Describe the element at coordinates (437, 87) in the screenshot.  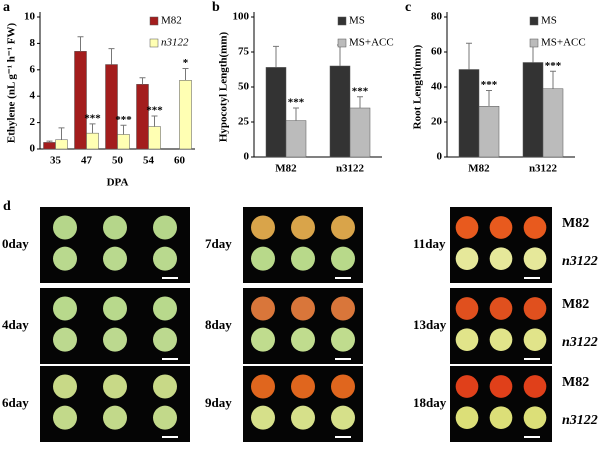
I see `y-tick-label: 40` at that location.